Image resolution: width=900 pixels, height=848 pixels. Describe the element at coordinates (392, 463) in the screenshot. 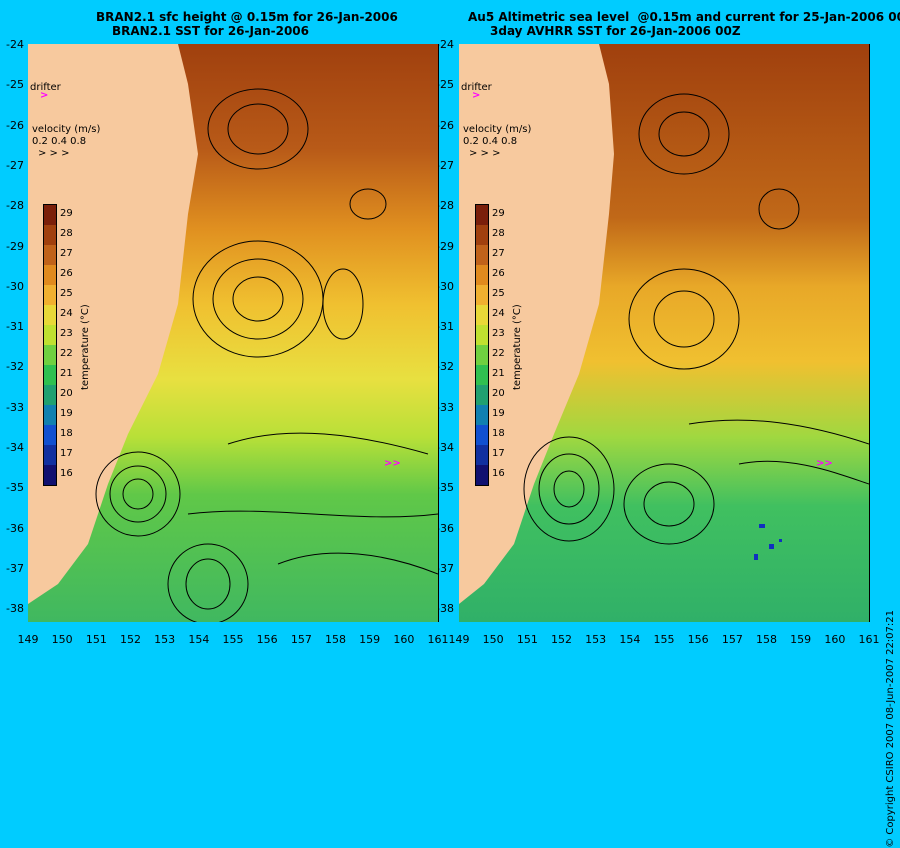

I see `drifter-marker-left-south: >>` at that location.